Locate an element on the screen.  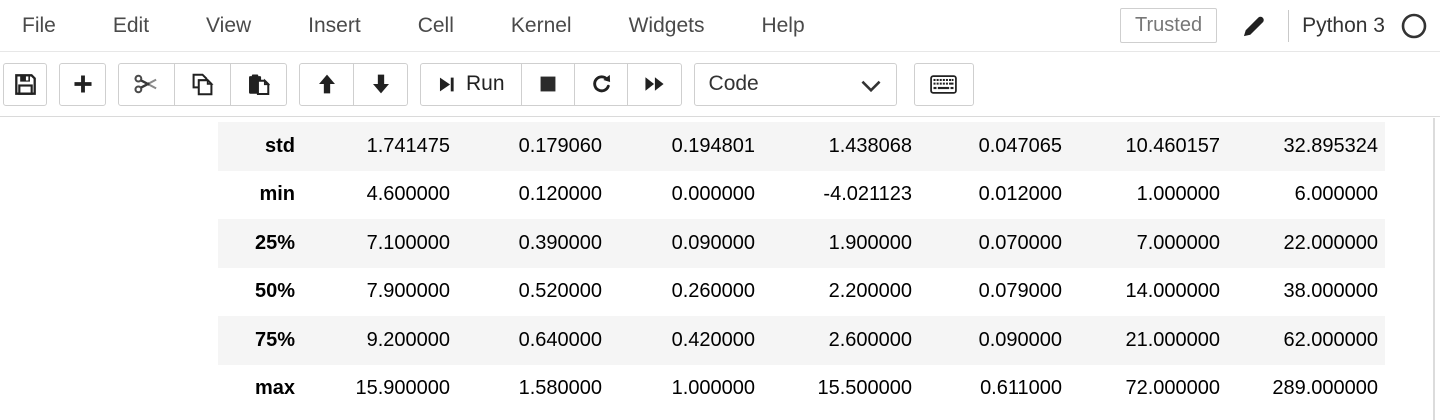
clipboard-button-group is located at coordinates (202, 84).